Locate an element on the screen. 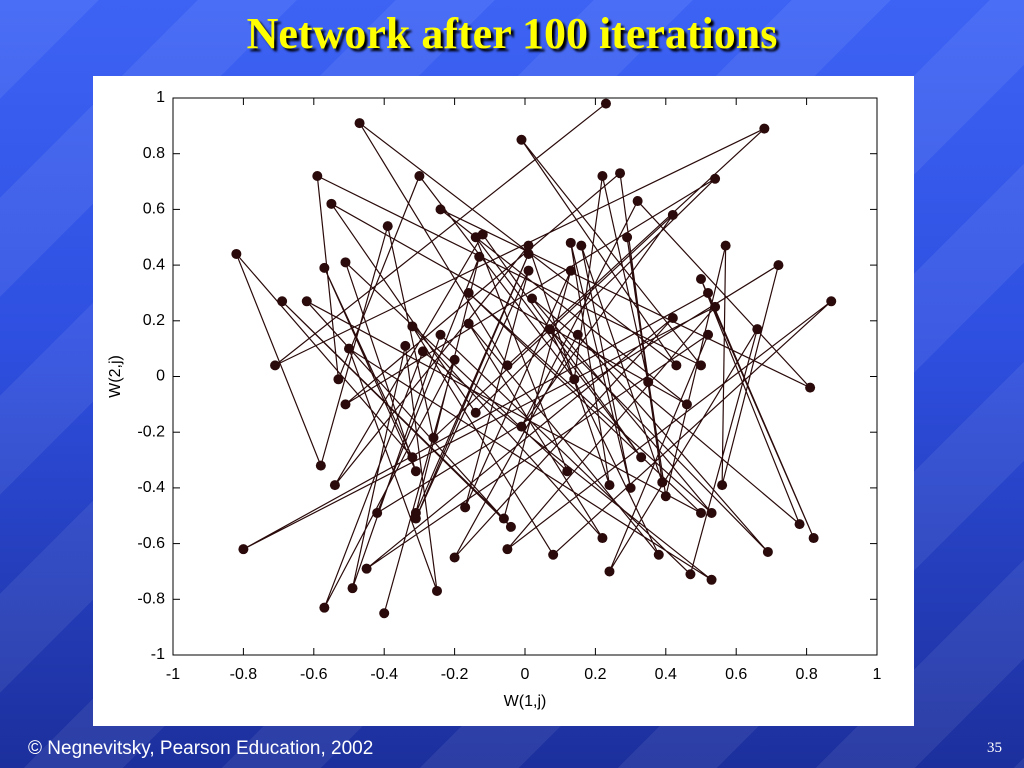 The image size is (1024, 768). x-tick-label: -0.2 is located at coordinates (455, 674).